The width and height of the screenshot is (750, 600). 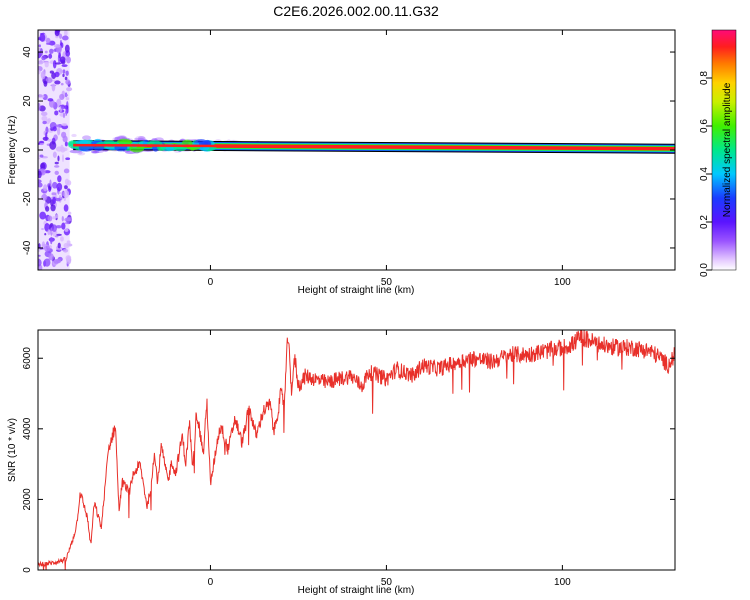 I want to click on spectrogram-x-label: Height of straight line (km), so click(x=356, y=290).